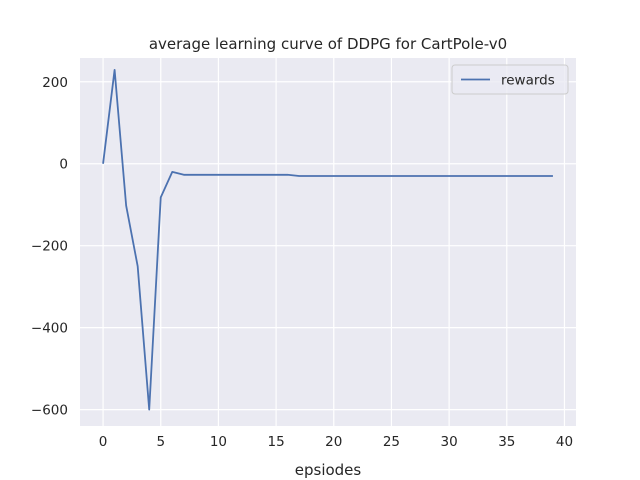 The image size is (640, 480). I want to click on x-tick-label: 30, so click(449, 442).